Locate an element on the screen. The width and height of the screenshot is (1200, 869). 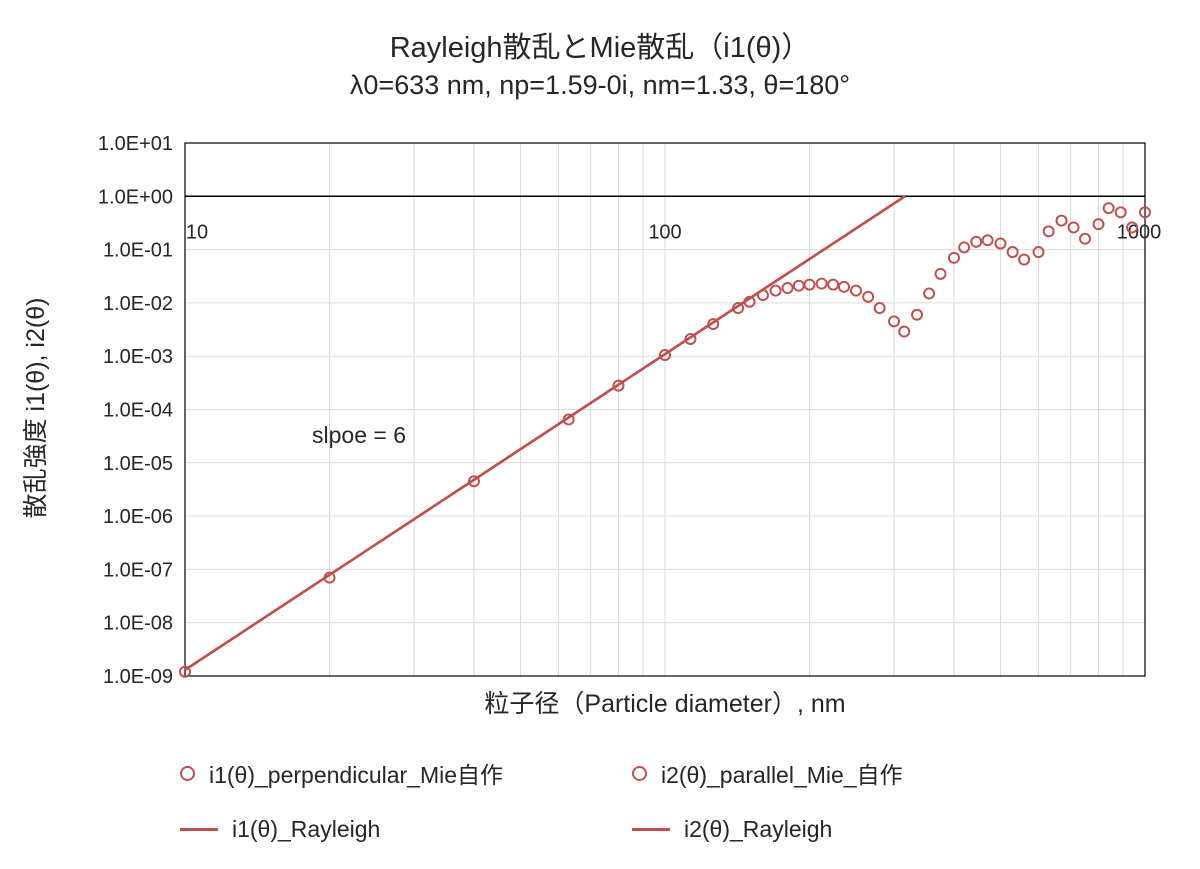
legend-item-i1-rayleigh: i1(θ)_Rayleigh is located at coordinates (406, 829).